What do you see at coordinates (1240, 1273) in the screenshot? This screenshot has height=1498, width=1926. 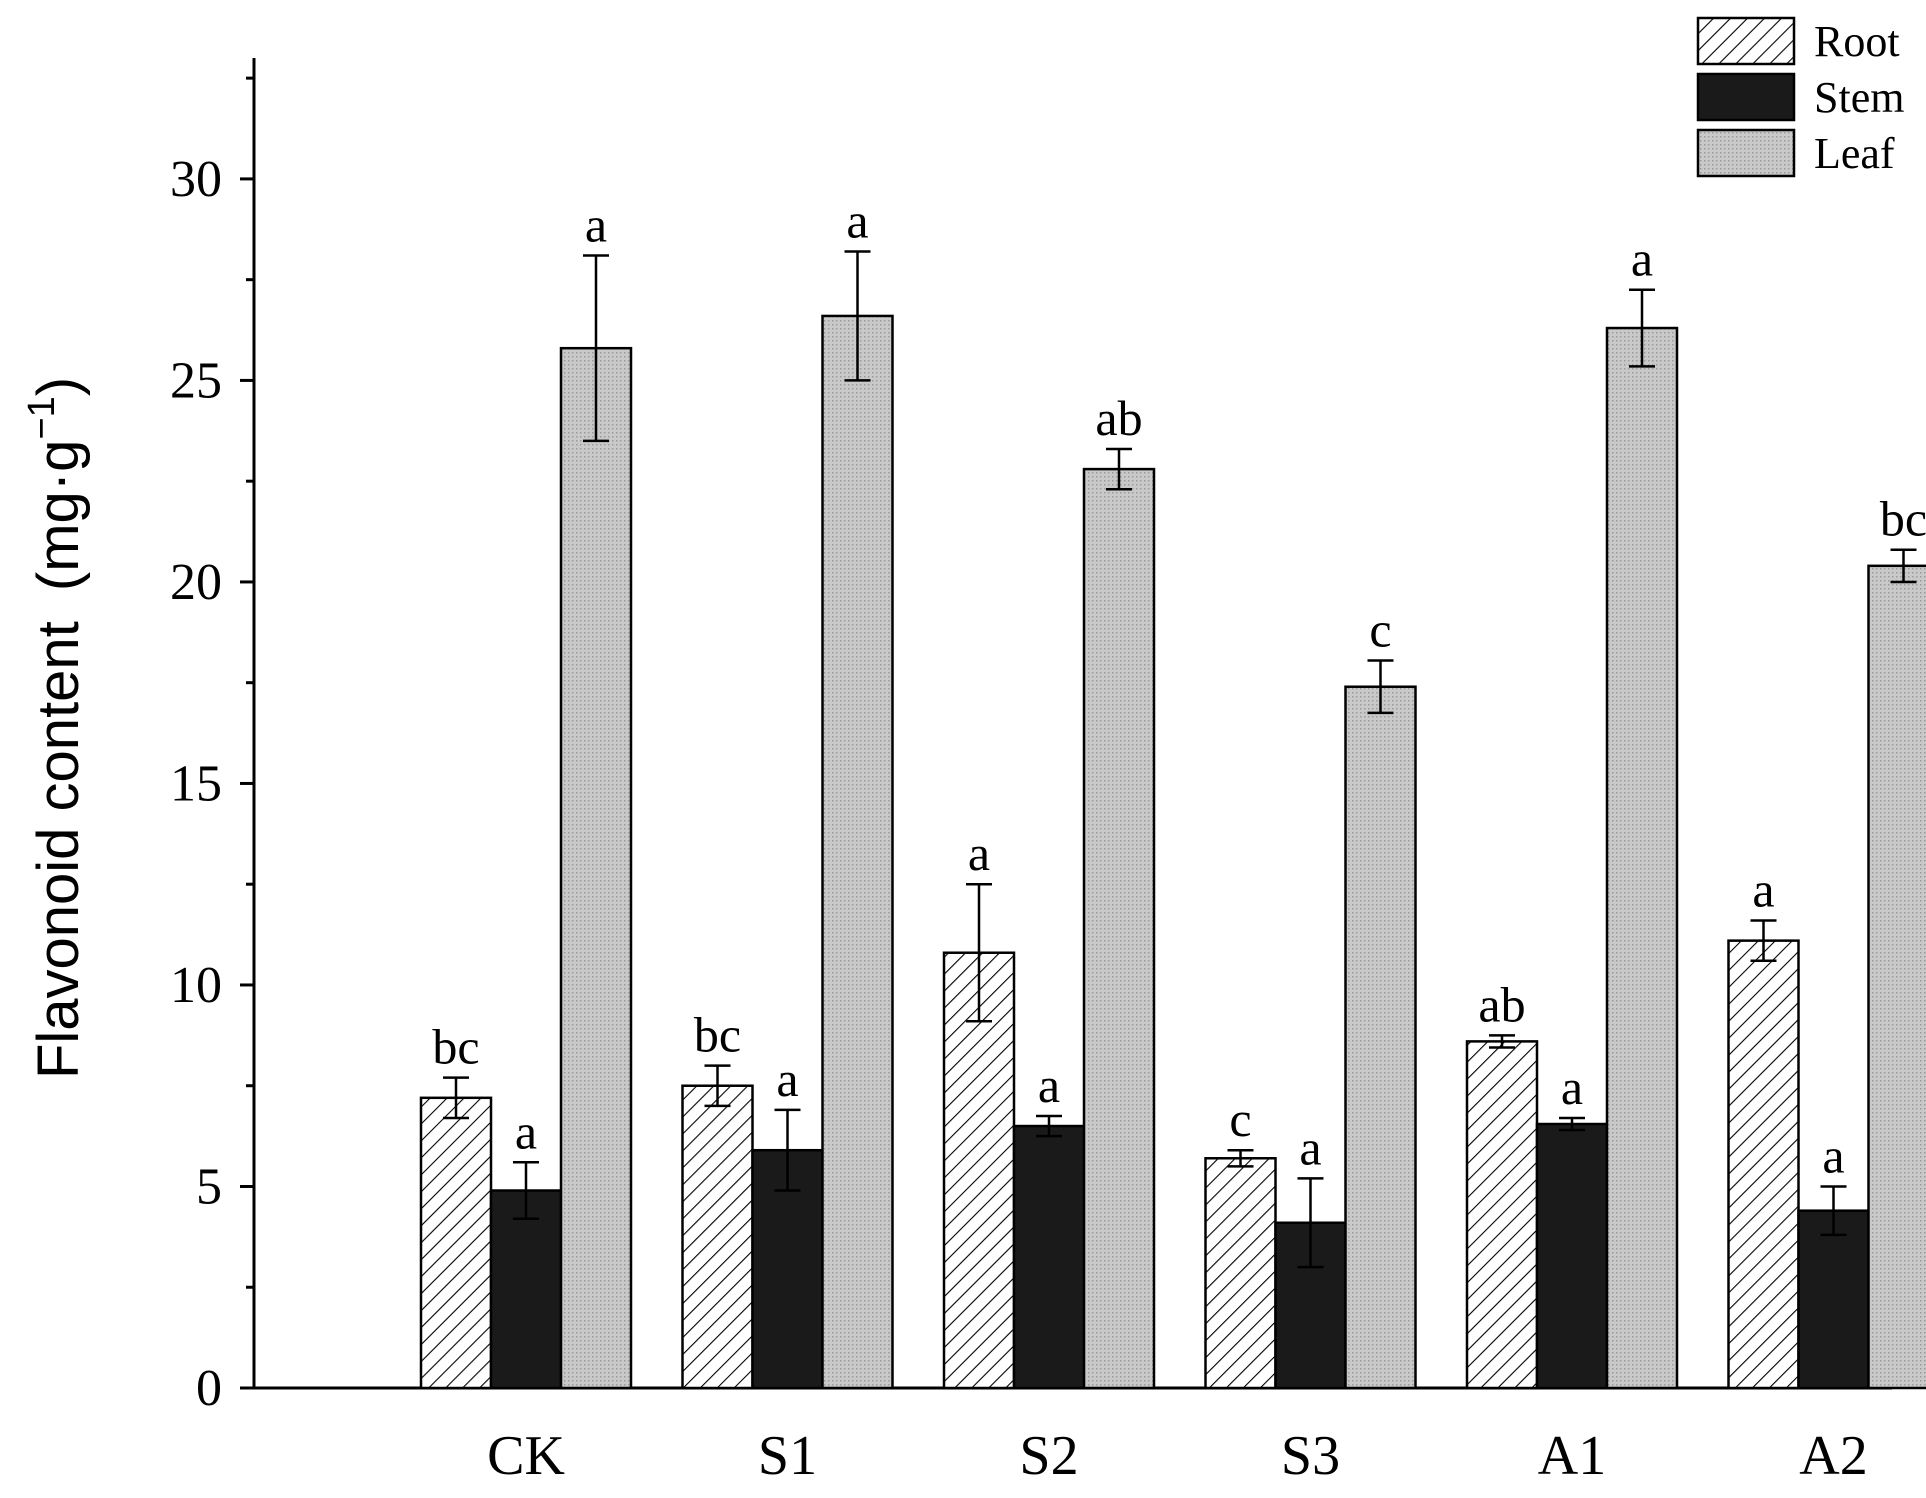 I see `bar-root-s3` at bounding box center [1240, 1273].